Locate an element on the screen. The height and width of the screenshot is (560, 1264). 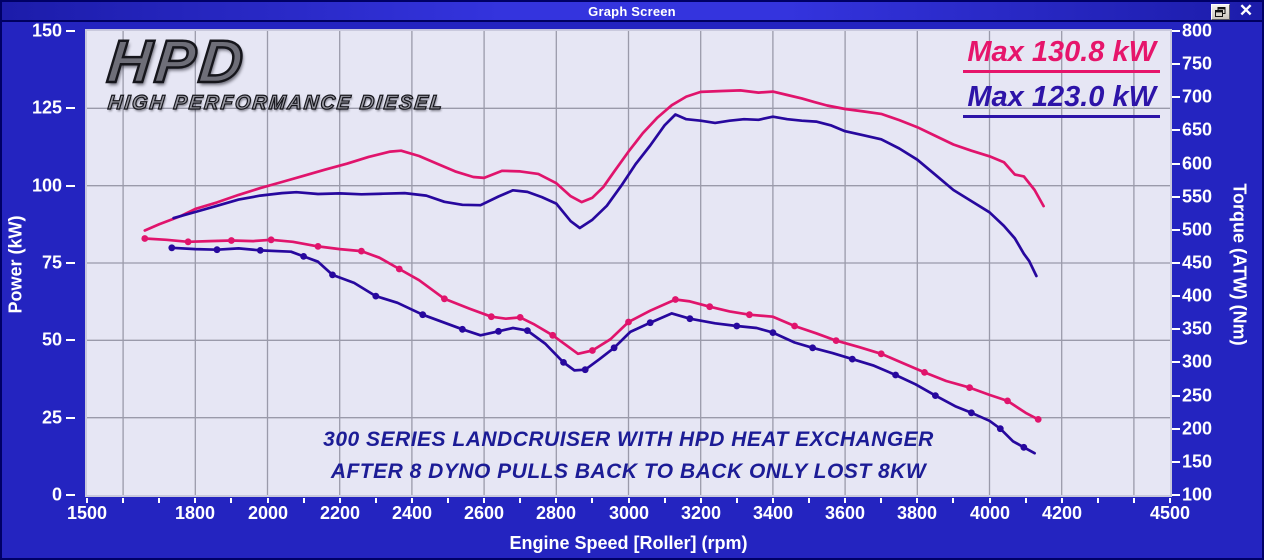
x-tick-label: 4500 is located at coordinates (1170, 513).